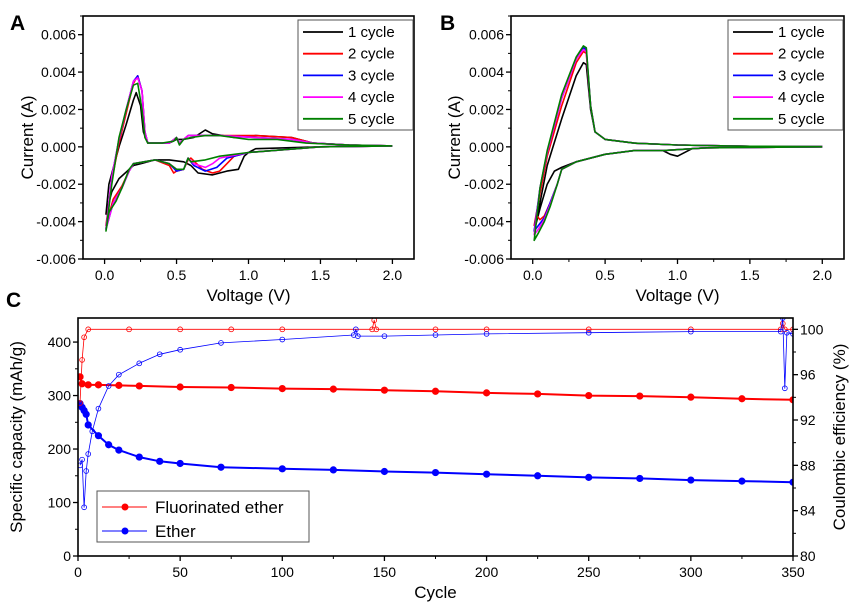 This screenshot has width=855, height=616. Describe the element at coordinates (691, 572) in the screenshot. I see `x-tick-label: 300` at that location.